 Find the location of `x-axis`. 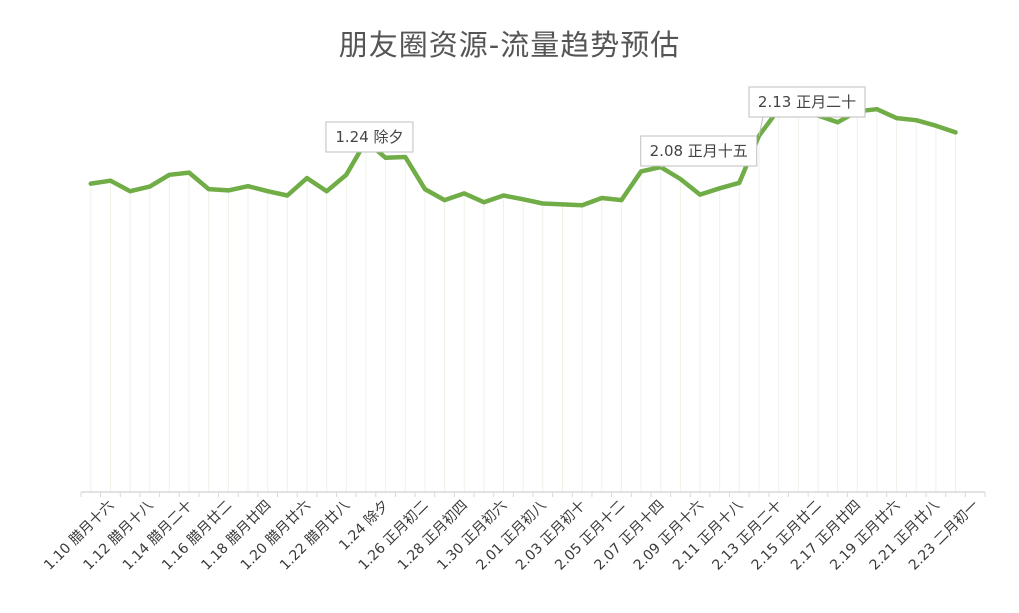

x-axis is located at coordinates (533, 494).